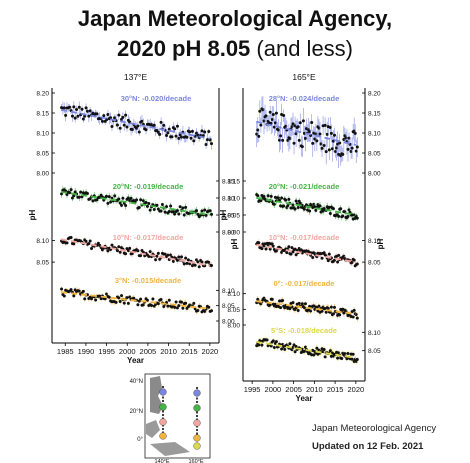 The height and width of the screenshot is (463, 470). I want to click on y-tick-label: 8.20, so click(42, 94).